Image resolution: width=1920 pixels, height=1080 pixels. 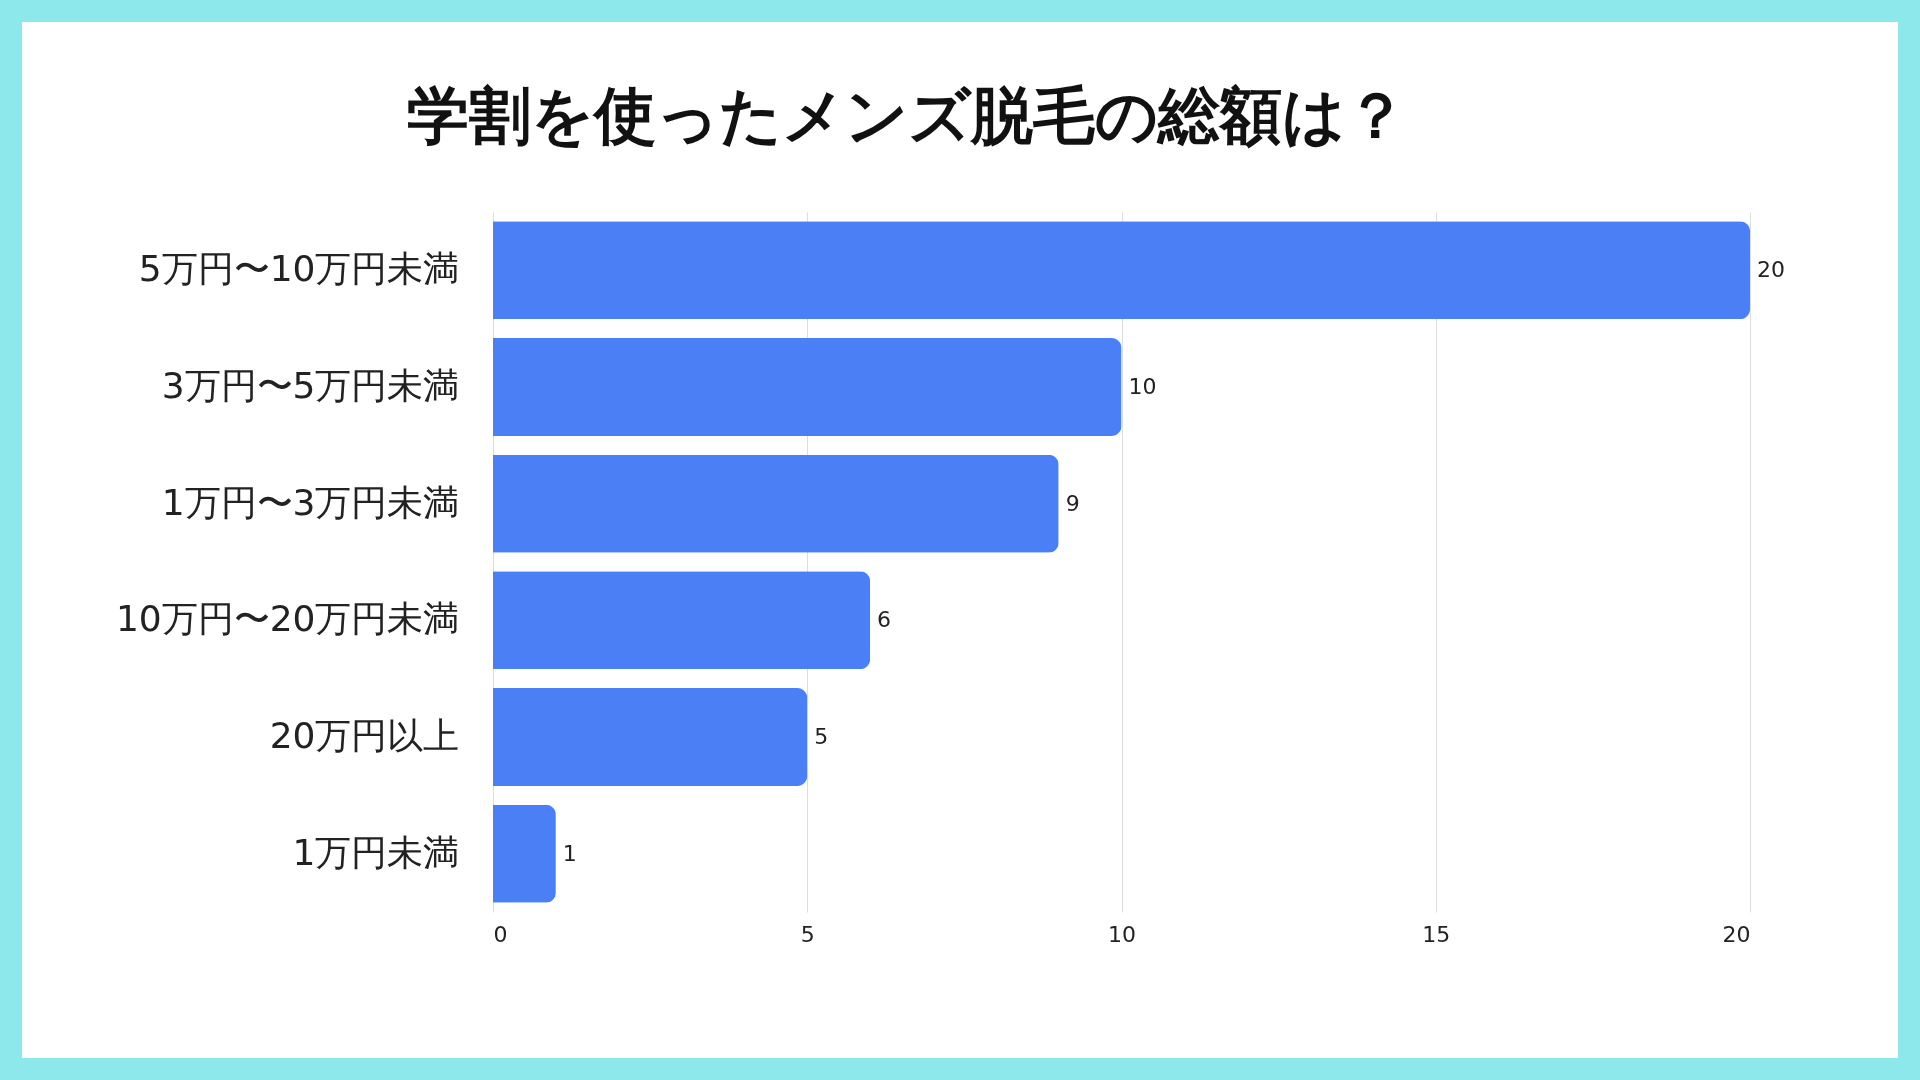 I want to click on x-tick-label: 0, so click(x=500, y=934).